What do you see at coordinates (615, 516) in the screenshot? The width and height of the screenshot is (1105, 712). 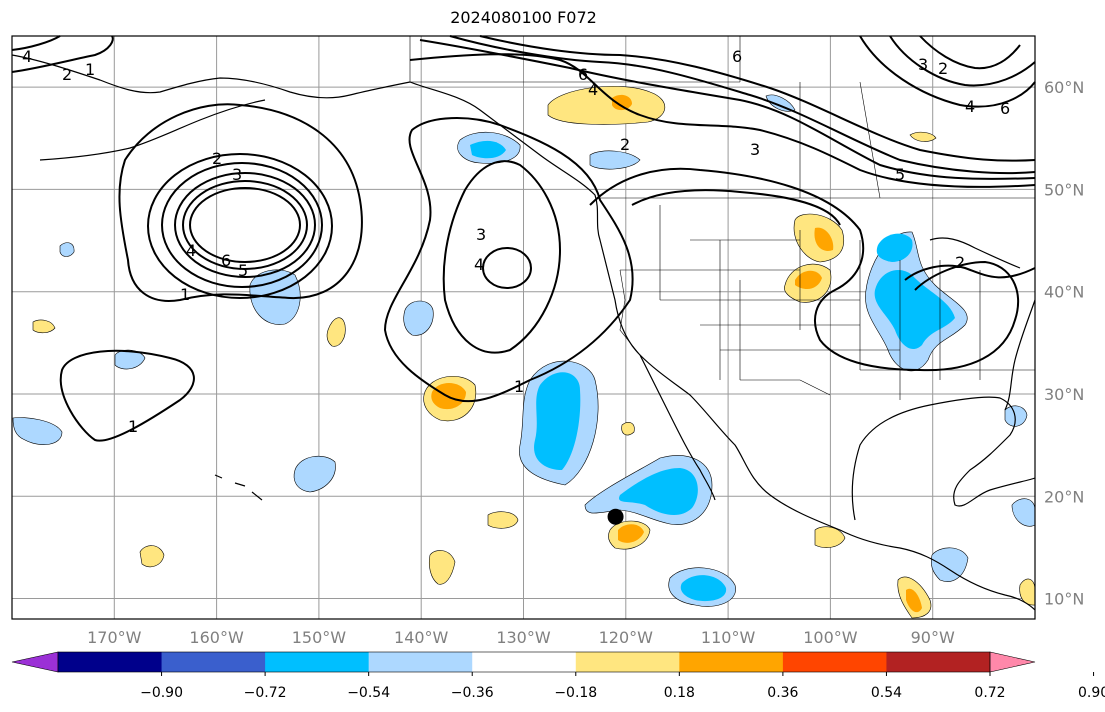 I see `storm-position-marker` at bounding box center [615, 516].